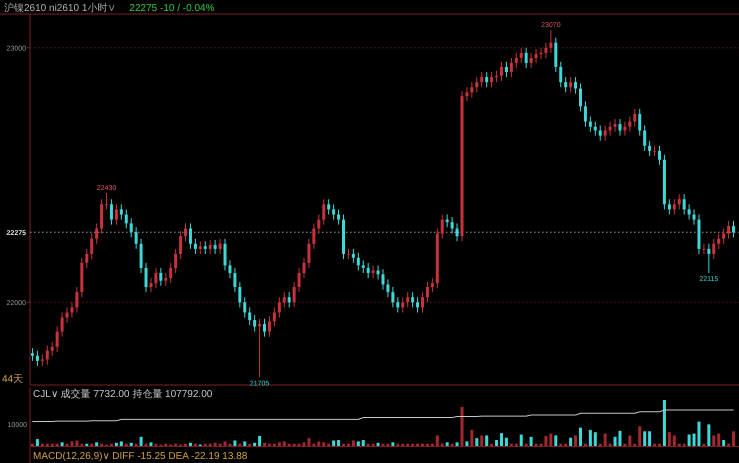 This screenshot has width=739, height=463. Describe the element at coordinates (140, 456) in the screenshot. I see `text: MACD(12,26,9)∨ DIFF -15.25 DEA -22.19 13.88` at that location.